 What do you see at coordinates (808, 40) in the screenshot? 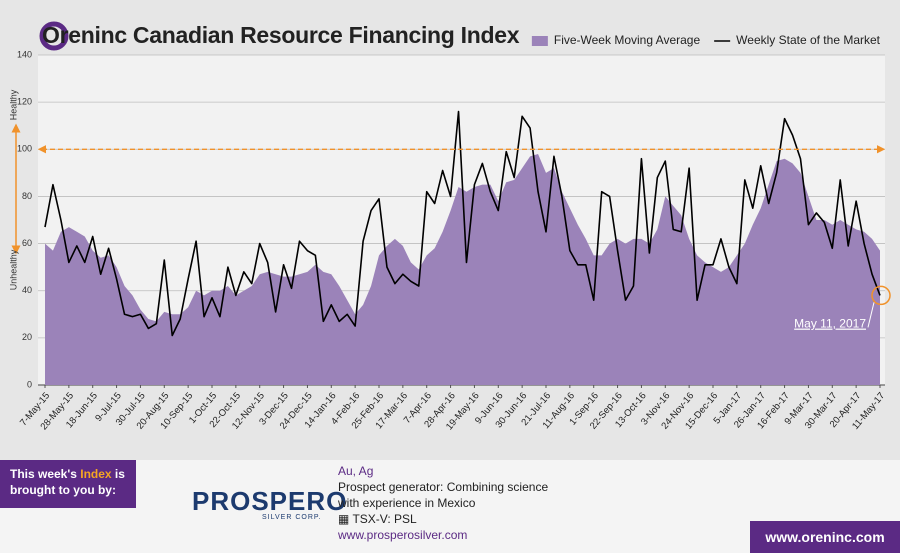
I see `legend-label: Weekly State of the Market` at bounding box center [808, 40].